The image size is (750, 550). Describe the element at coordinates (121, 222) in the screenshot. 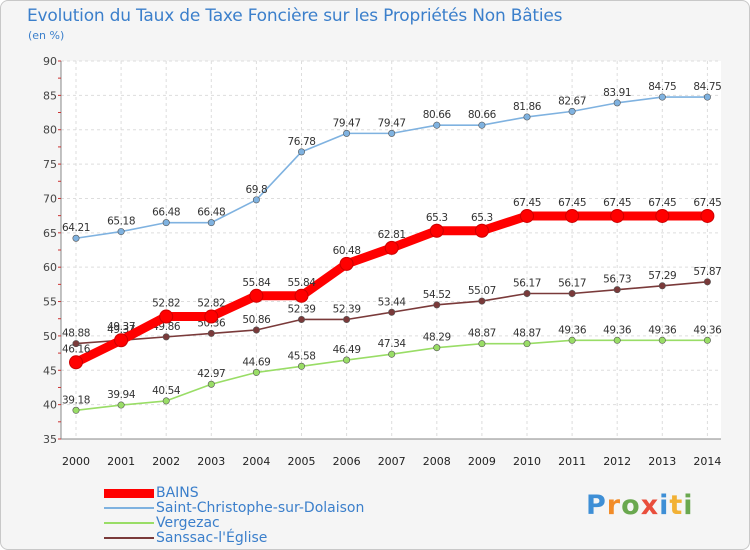

I see `data-label-saint-christophe-sur-dolaison: 65.18` at that location.